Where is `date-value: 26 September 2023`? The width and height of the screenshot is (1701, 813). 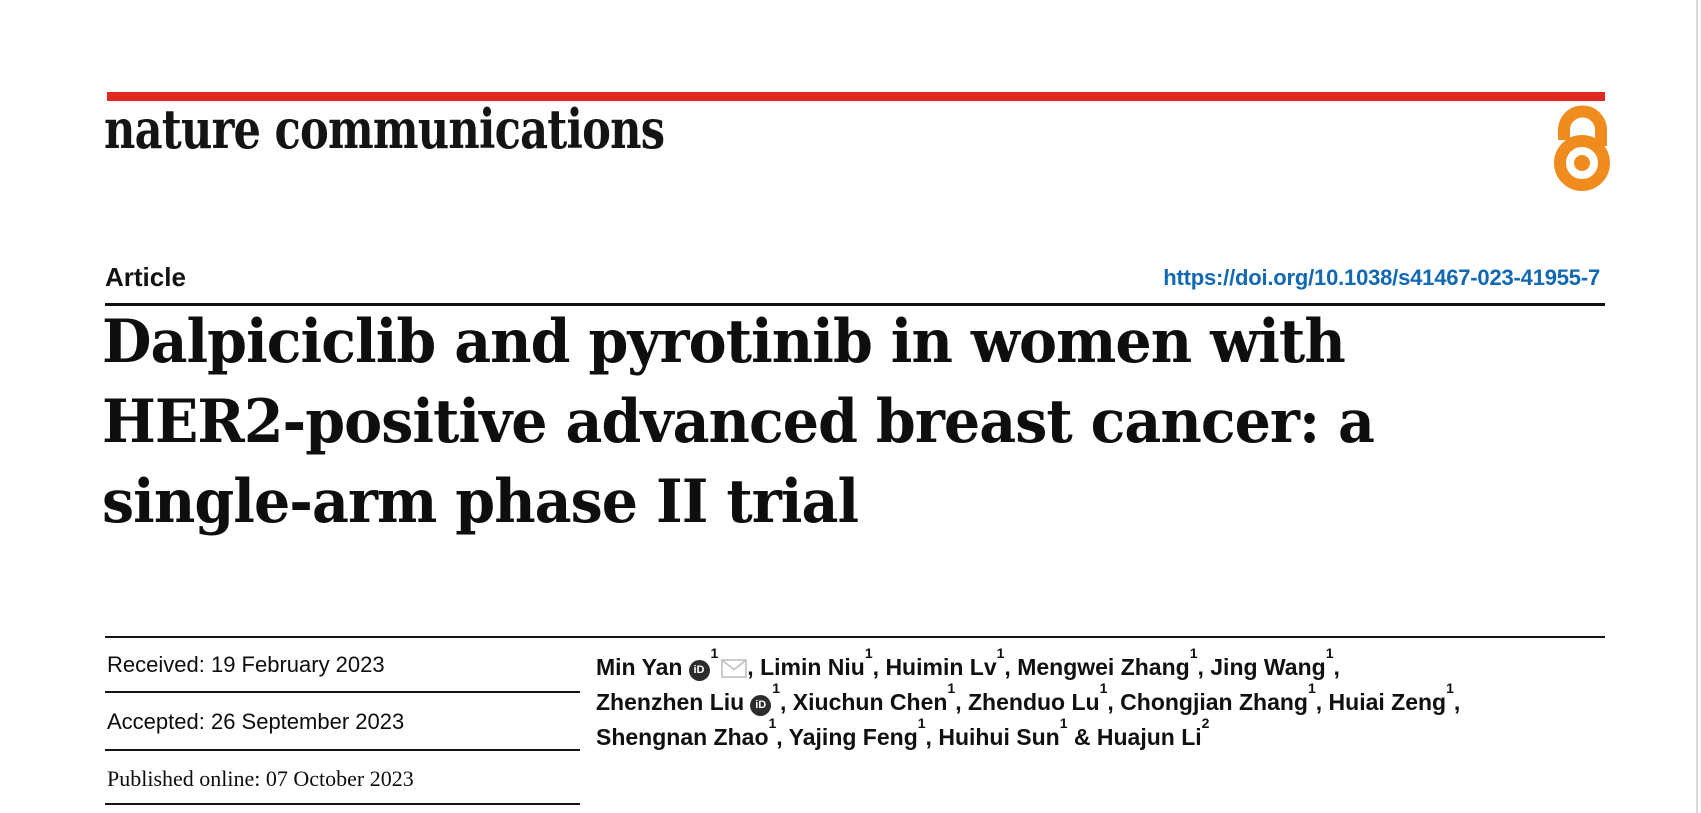
date-value: 26 September 2023 is located at coordinates (307, 721).